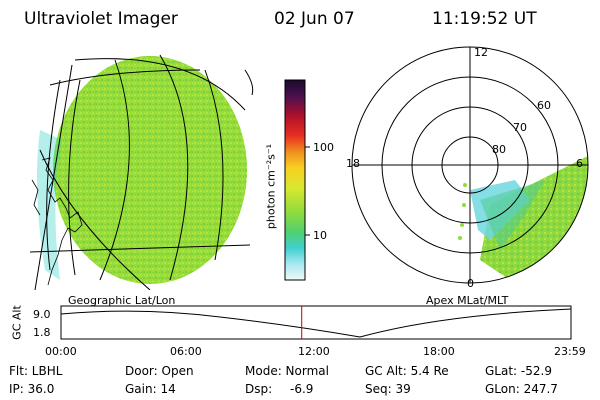 Image resolution: width=600 pixels, height=400 pixels. Describe the element at coordinates (302, 389) in the screenshot. I see `info-dsp-value: -6.9` at that location.